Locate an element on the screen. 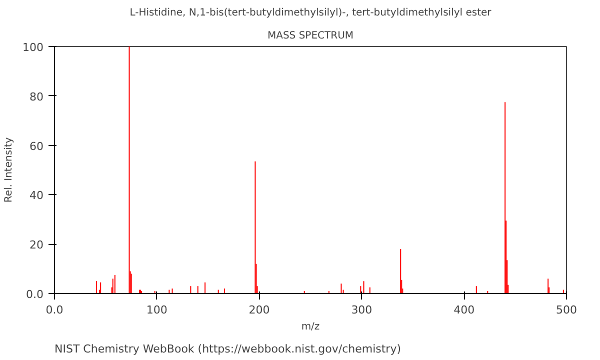 The height and width of the screenshot is (360, 600). y-tick-label: 60 is located at coordinates (37, 146).